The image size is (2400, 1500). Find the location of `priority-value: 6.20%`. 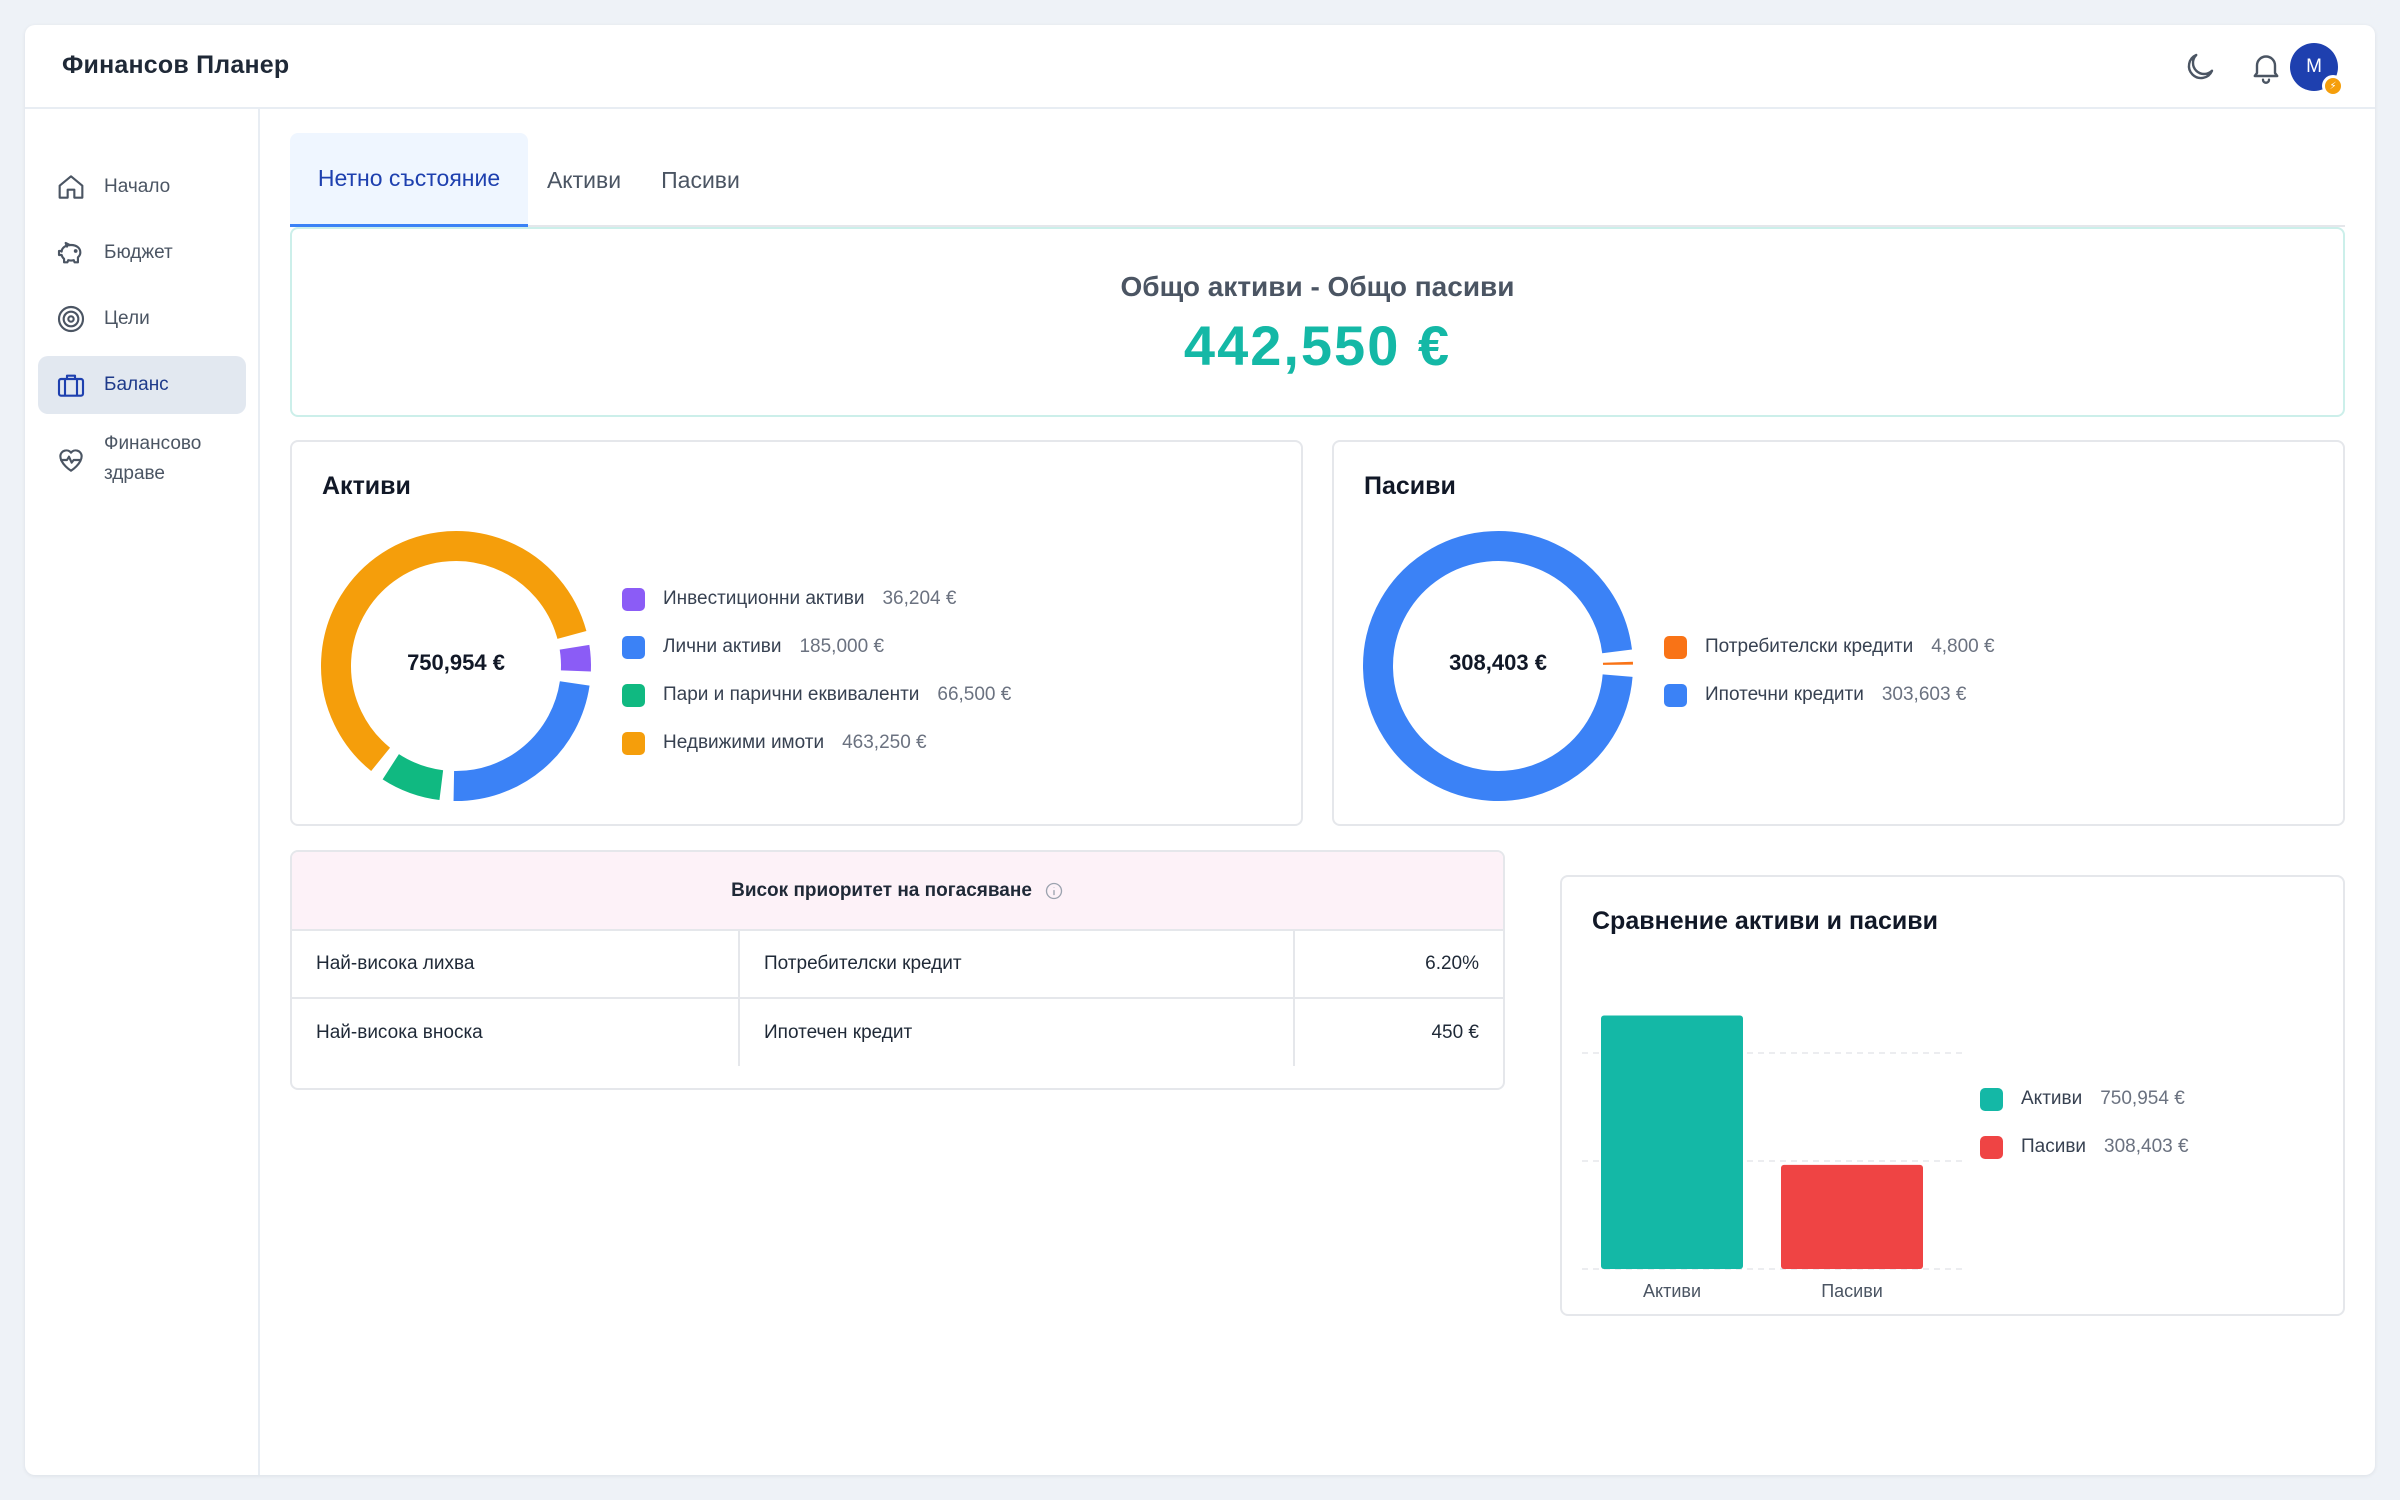

priority-value: 6.20% is located at coordinates (1398, 963).